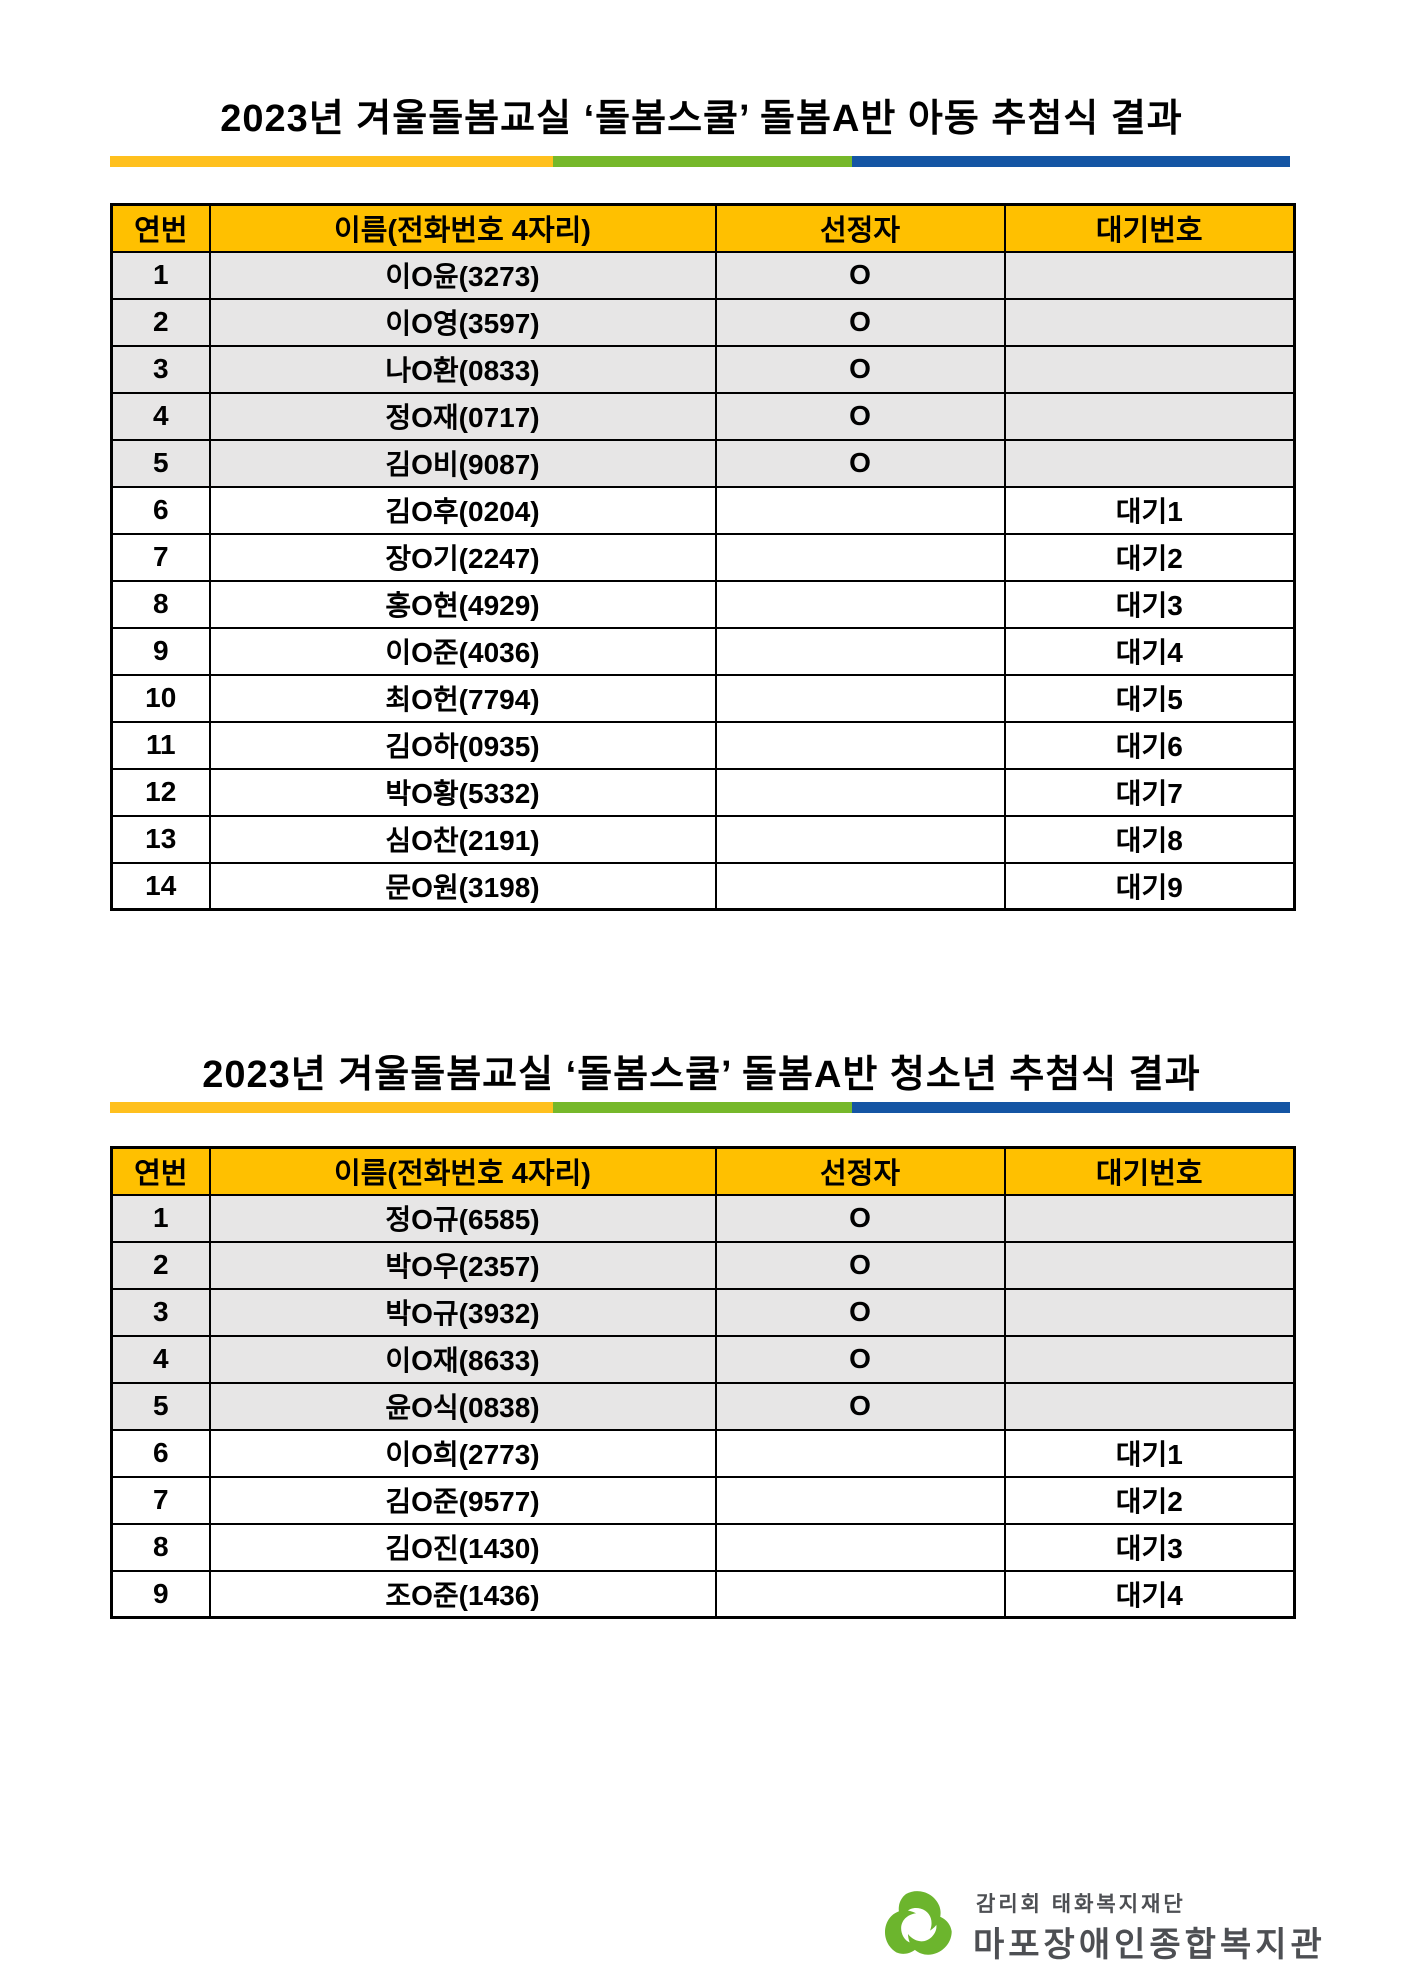  Describe the element at coordinates (160, 1547) in the screenshot. I see `cell-no: 8` at that location.